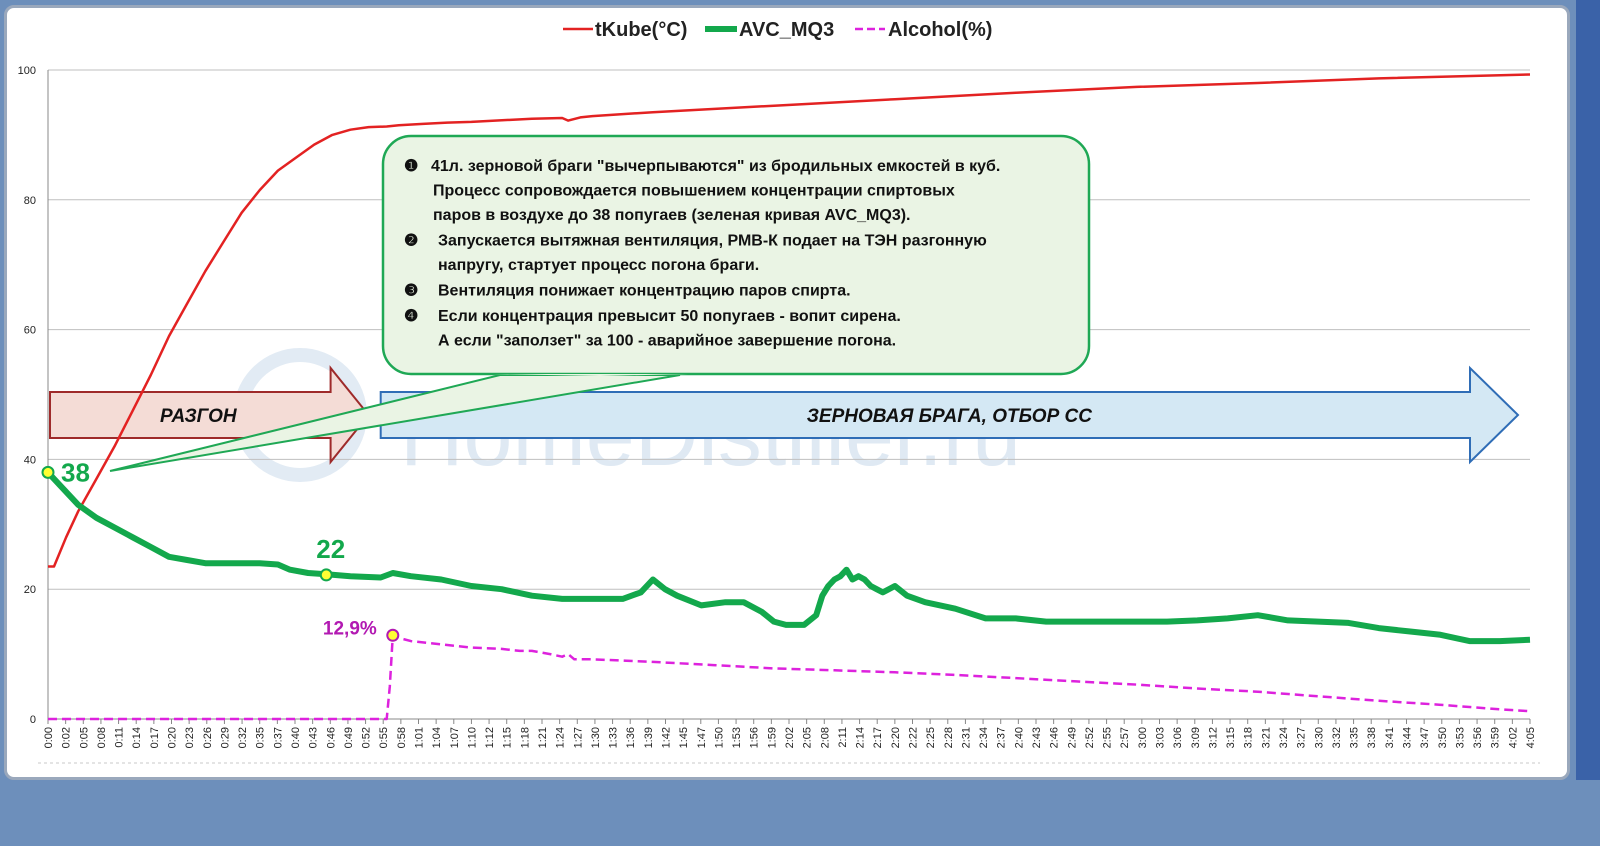 The width and height of the screenshot is (1600, 846). Describe the element at coordinates (590, 375) in the screenshot. I see `callout-joint` at that location.